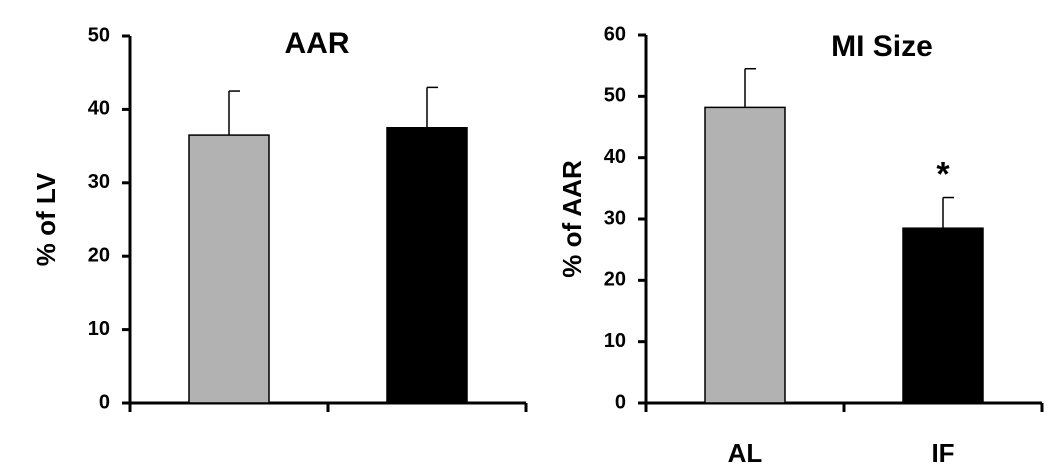 The width and height of the screenshot is (1050, 474). Describe the element at coordinates (942, 453) in the screenshot. I see `x-category-label: IF` at that location.